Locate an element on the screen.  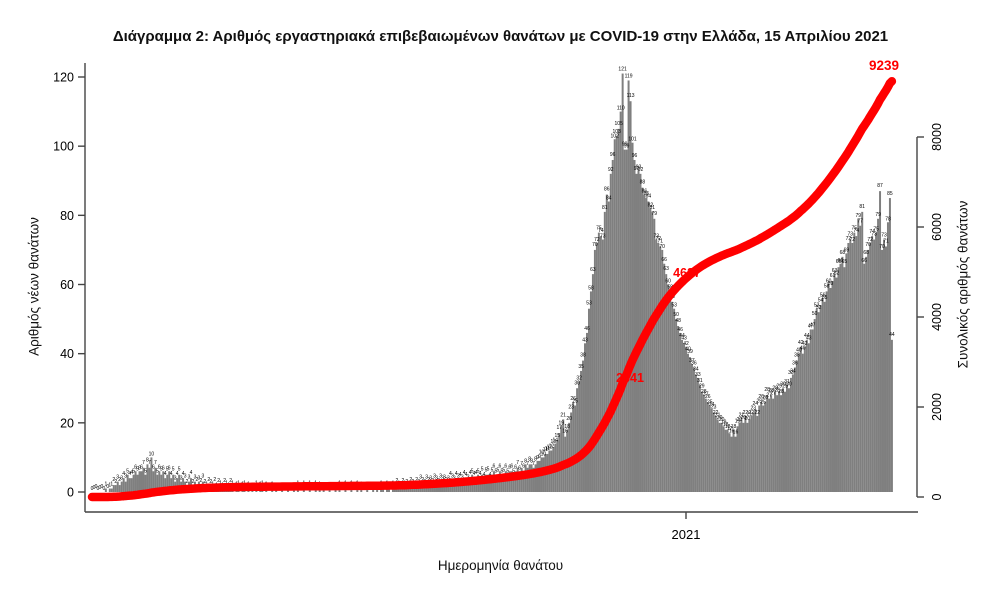
bar-value-label: 24 is located at coordinates (756, 404).